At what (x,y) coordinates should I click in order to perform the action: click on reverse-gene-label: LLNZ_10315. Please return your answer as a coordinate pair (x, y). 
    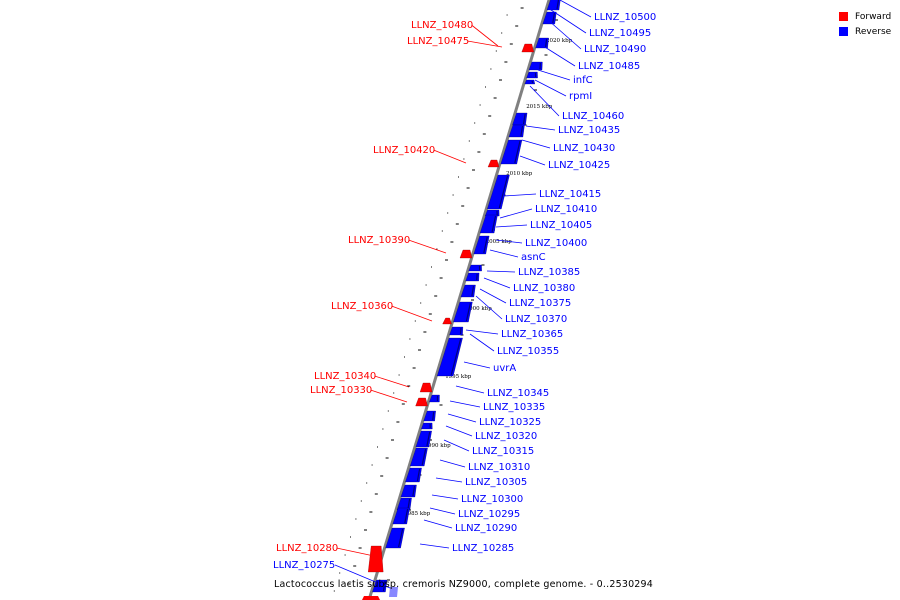
    Looking at the image, I should click on (503, 451).